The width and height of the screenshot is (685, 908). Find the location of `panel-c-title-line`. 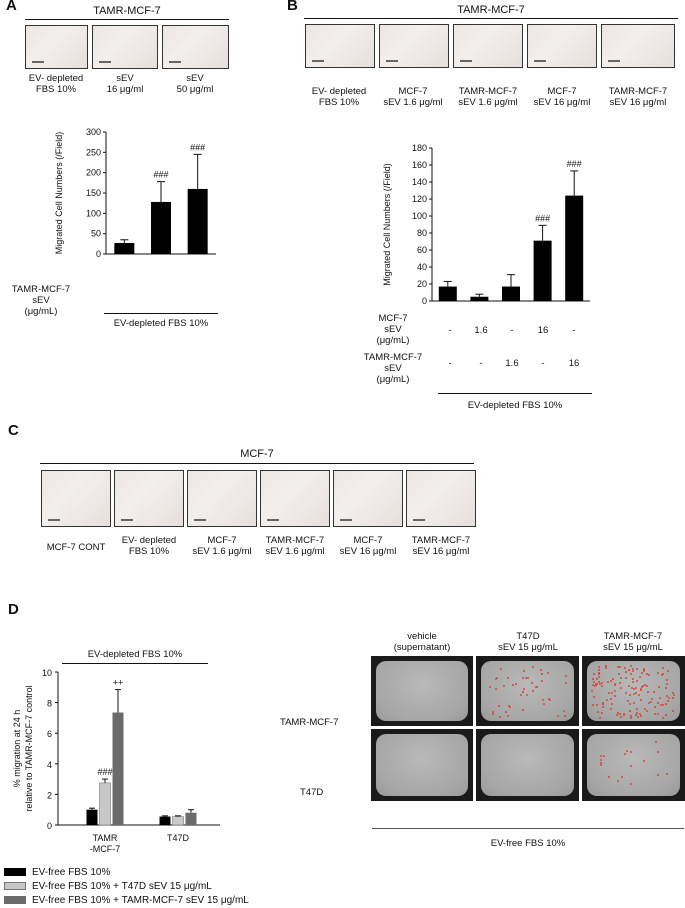

panel-c-title-line is located at coordinates (257, 463).